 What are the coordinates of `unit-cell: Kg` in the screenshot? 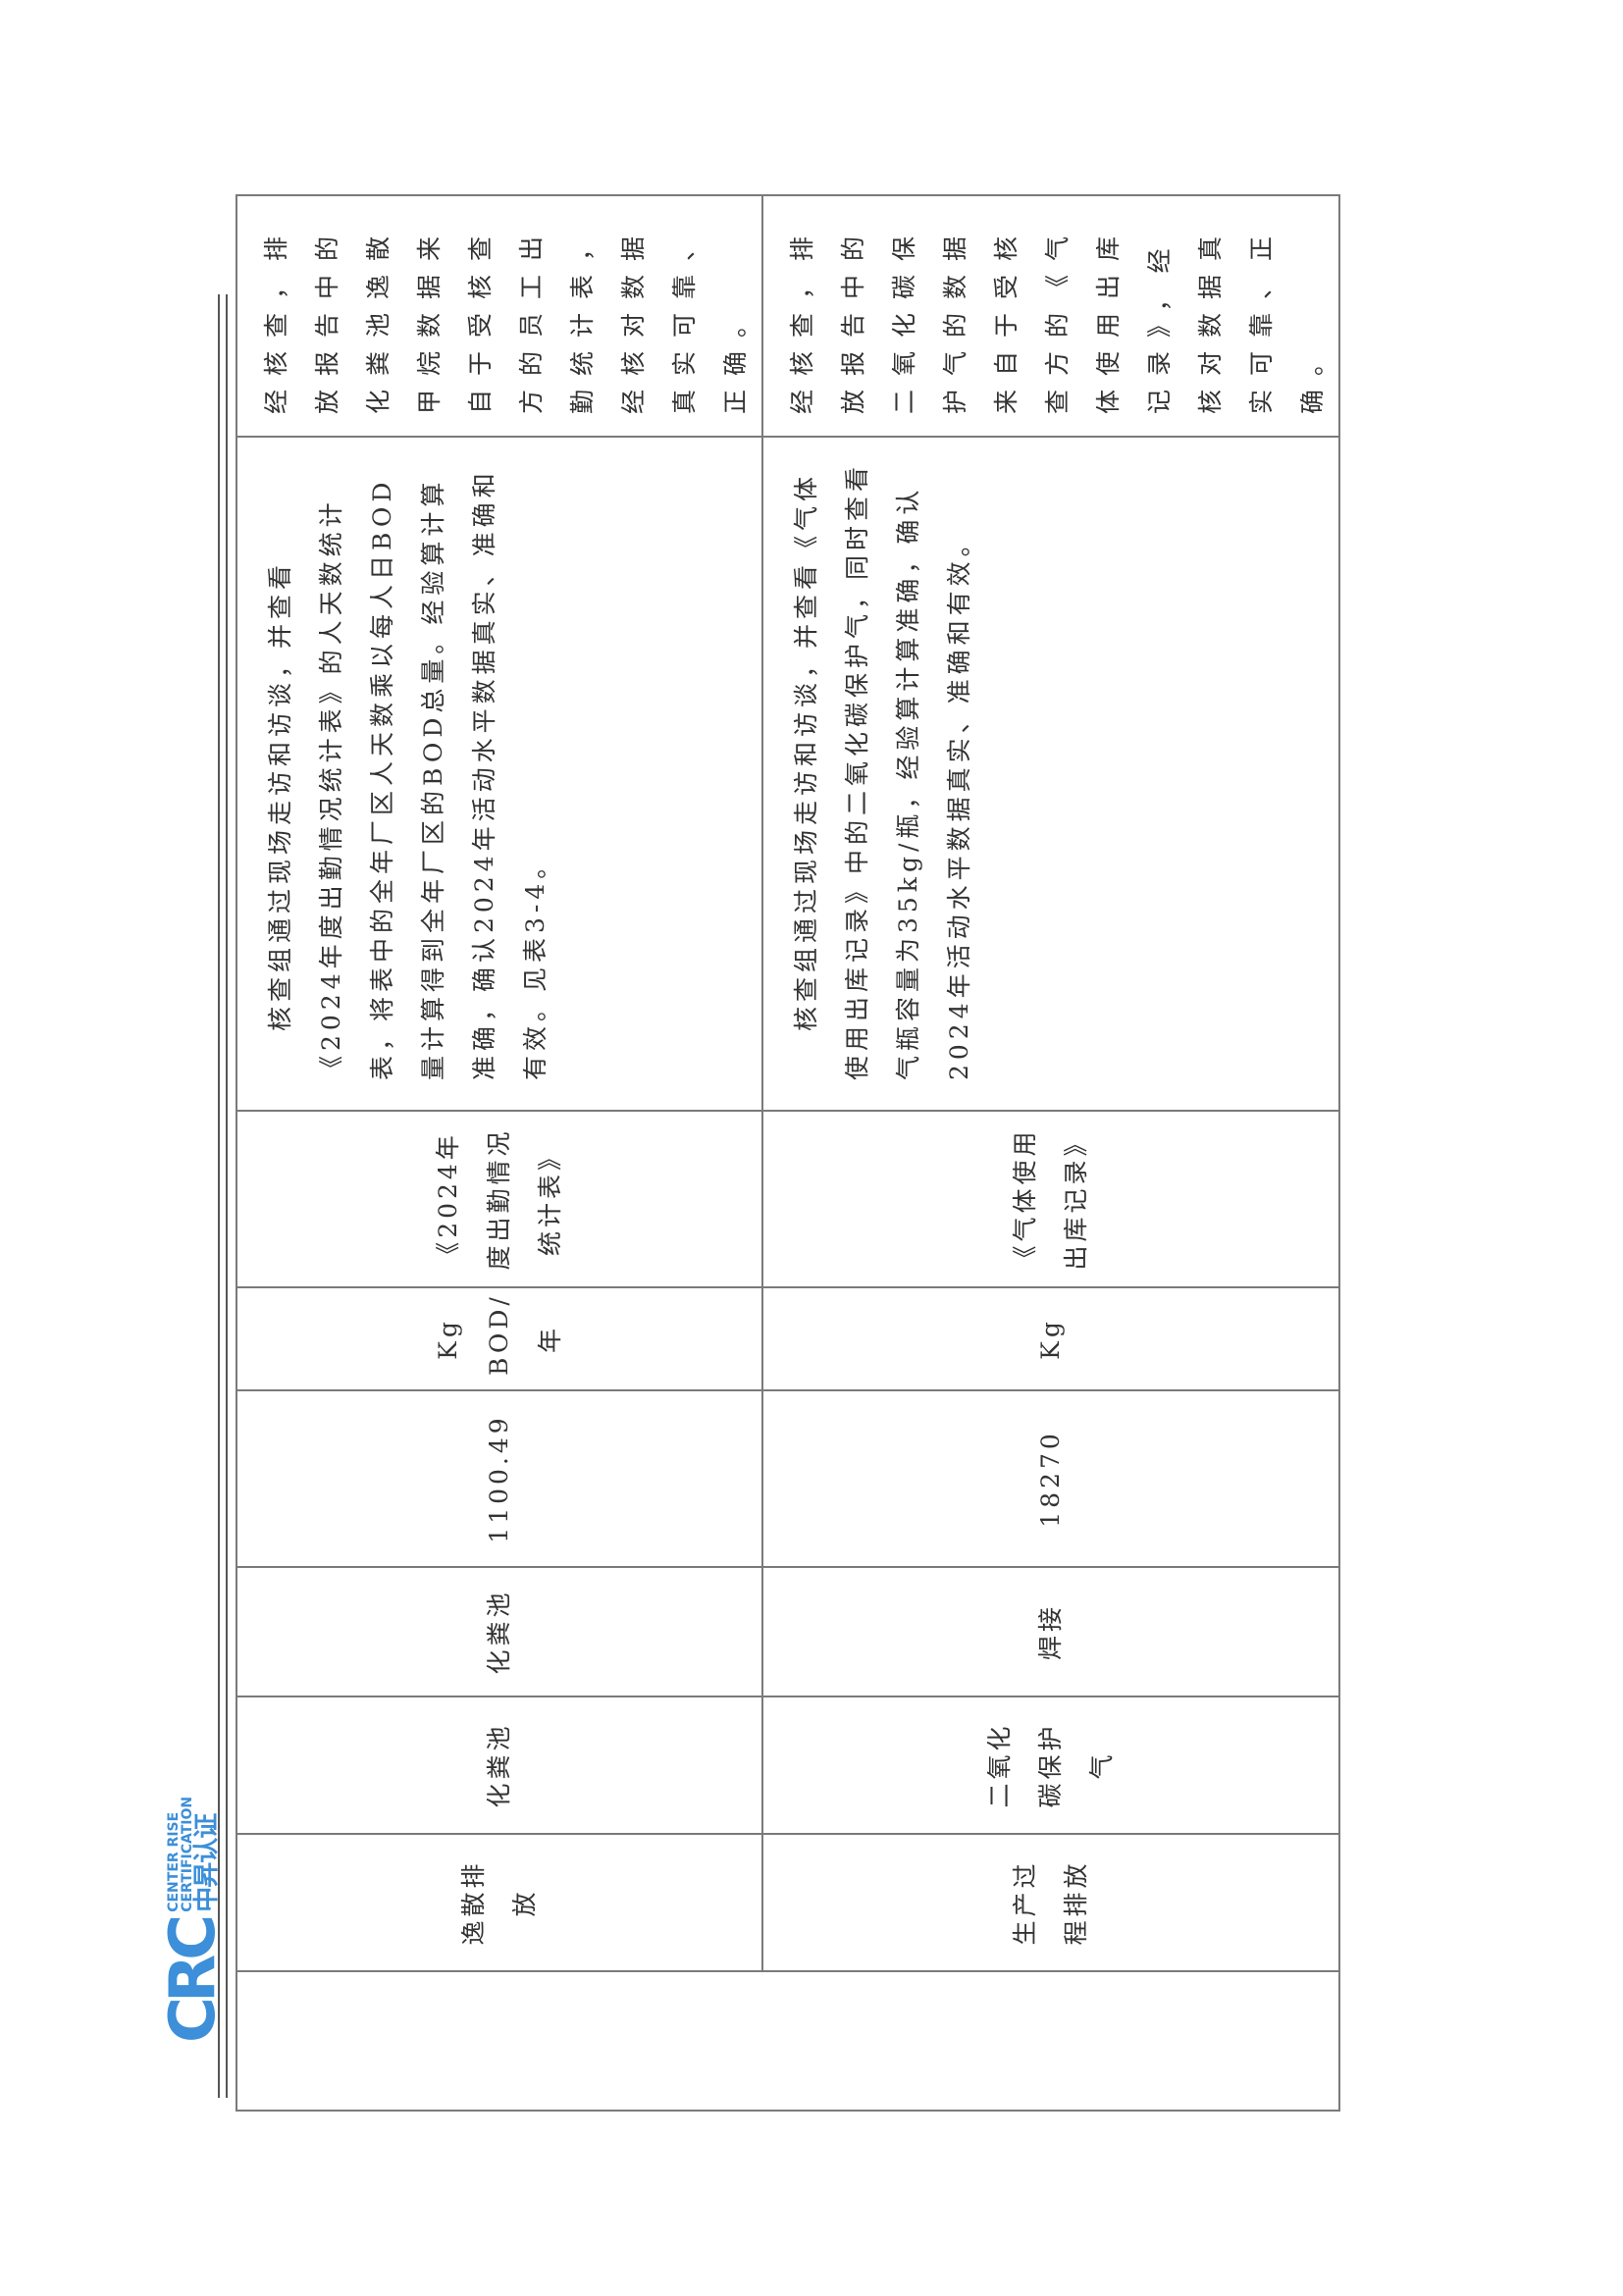 It's located at (1050, 1338).